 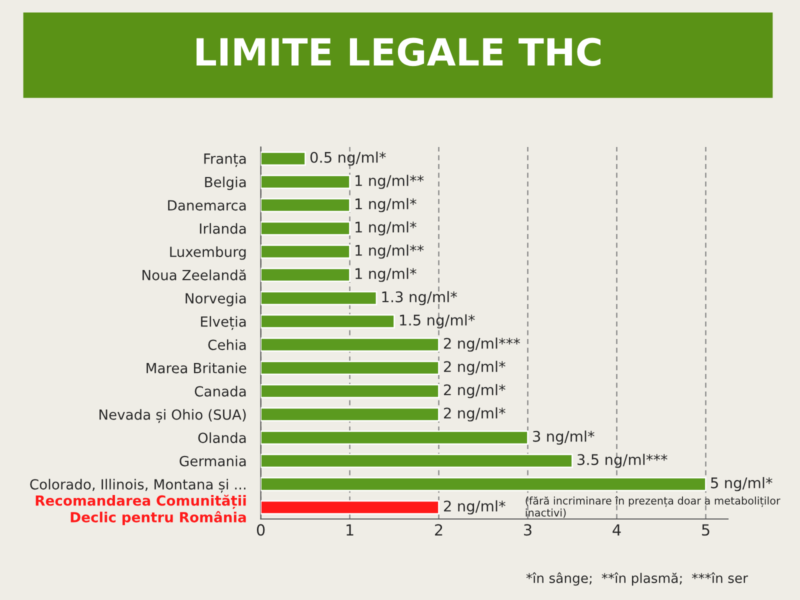 What do you see at coordinates (225, 161) in the screenshot?
I see `y-tick-label: Franța` at bounding box center [225, 161].